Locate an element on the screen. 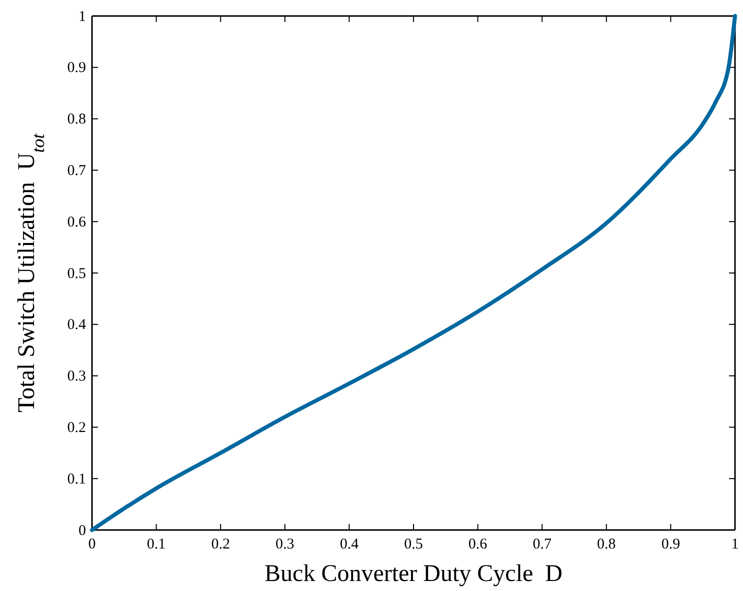  x-tick-label: 0.7 is located at coordinates (542, 544).